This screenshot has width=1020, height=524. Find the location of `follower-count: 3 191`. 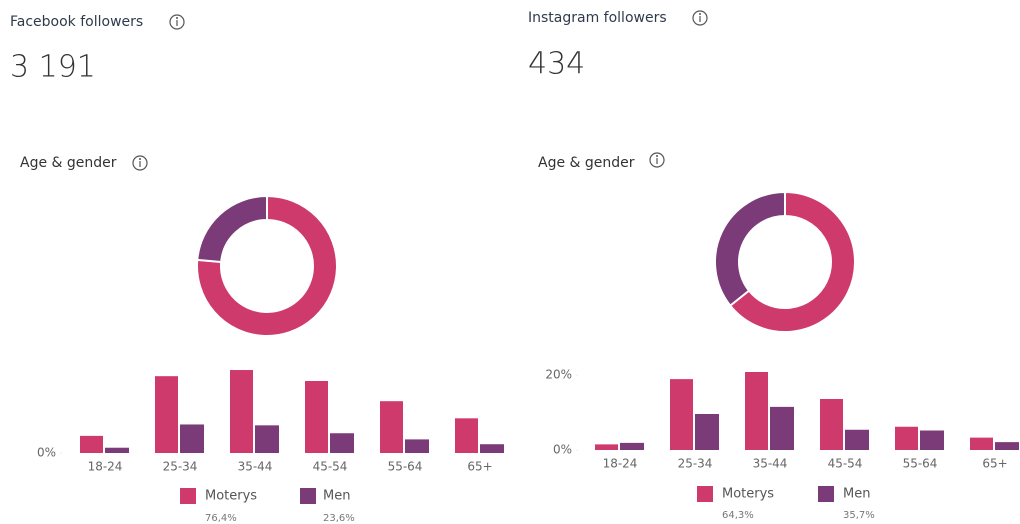

follower-count: 3 191 is located at coordinates (53, 67).